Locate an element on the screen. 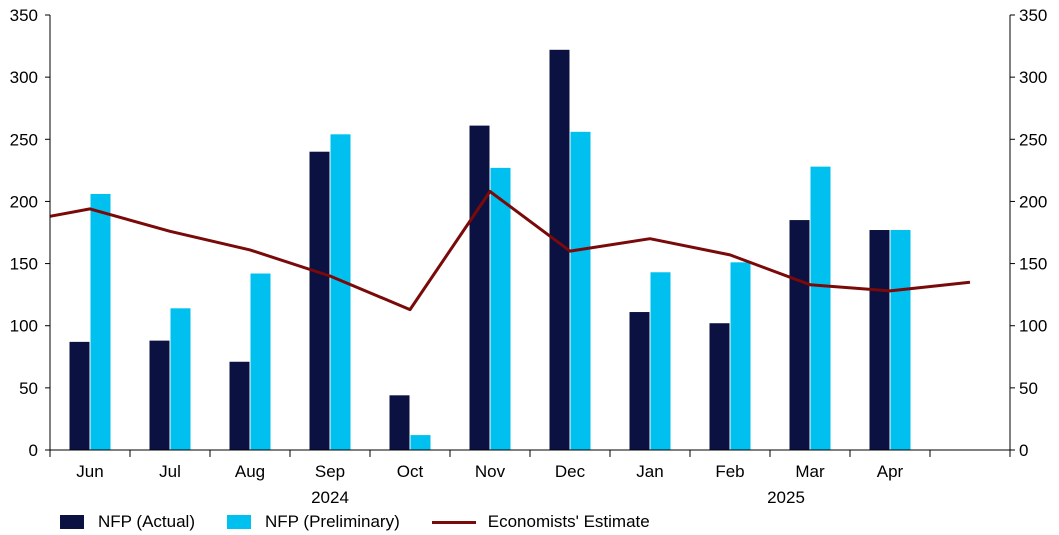 The width and height of the screenshot is (1059, 535). bar-actual-Jun is located at coordinates (79, 395).